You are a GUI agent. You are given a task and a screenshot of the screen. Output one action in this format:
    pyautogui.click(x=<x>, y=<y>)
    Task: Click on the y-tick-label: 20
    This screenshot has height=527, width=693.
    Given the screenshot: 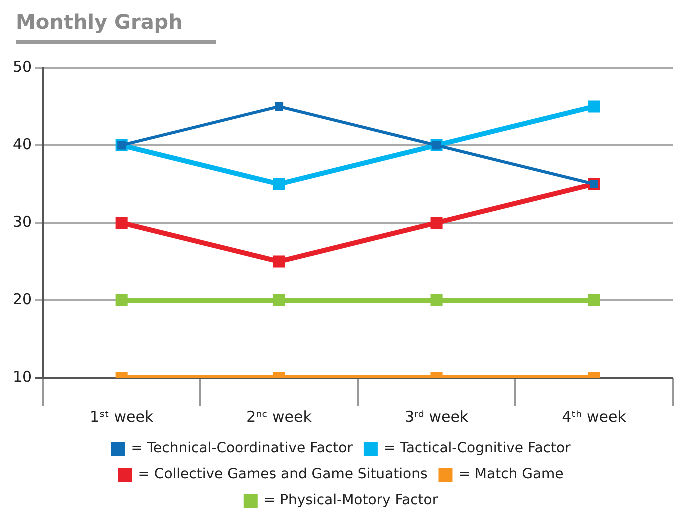 What is the action you would take?
    pyautogui.click(x=22, y=299)
    